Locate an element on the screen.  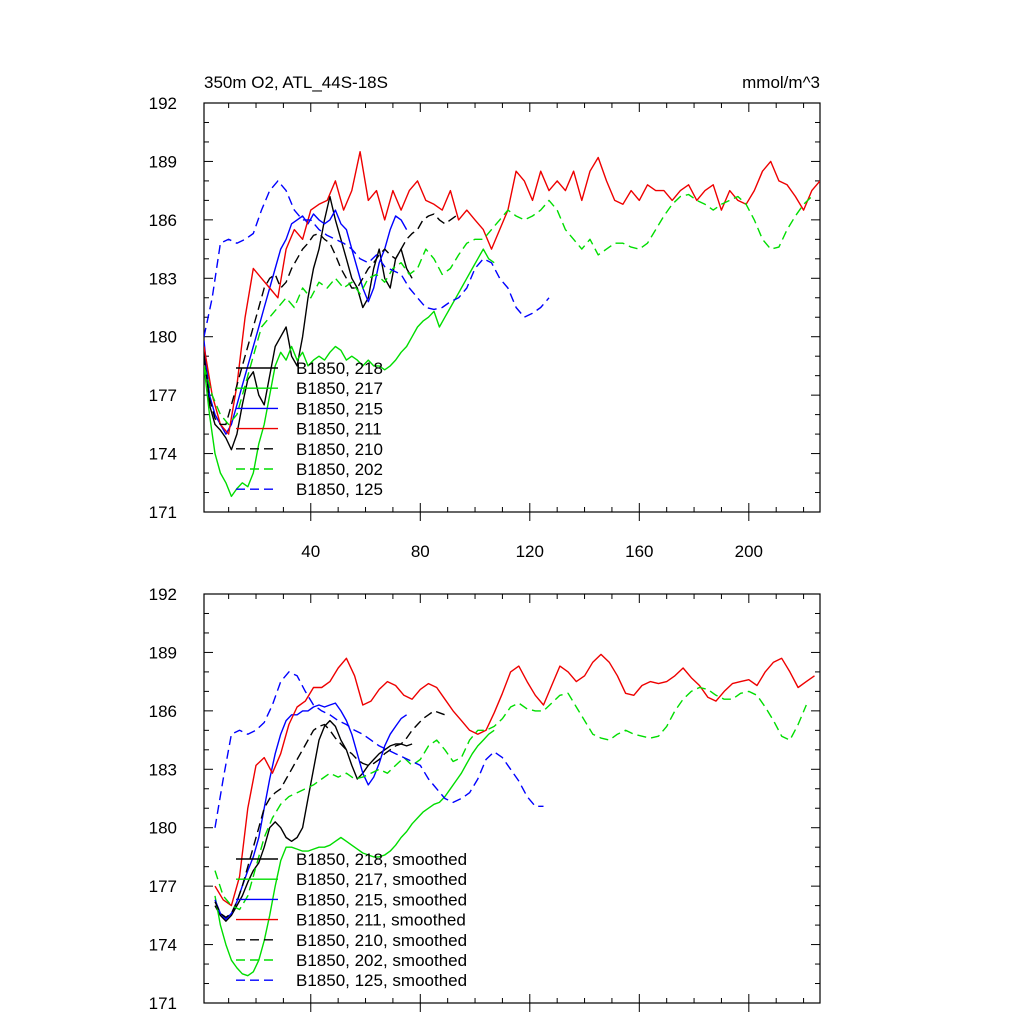
x-tick-label: 160 is located at coordinates (639, 551).